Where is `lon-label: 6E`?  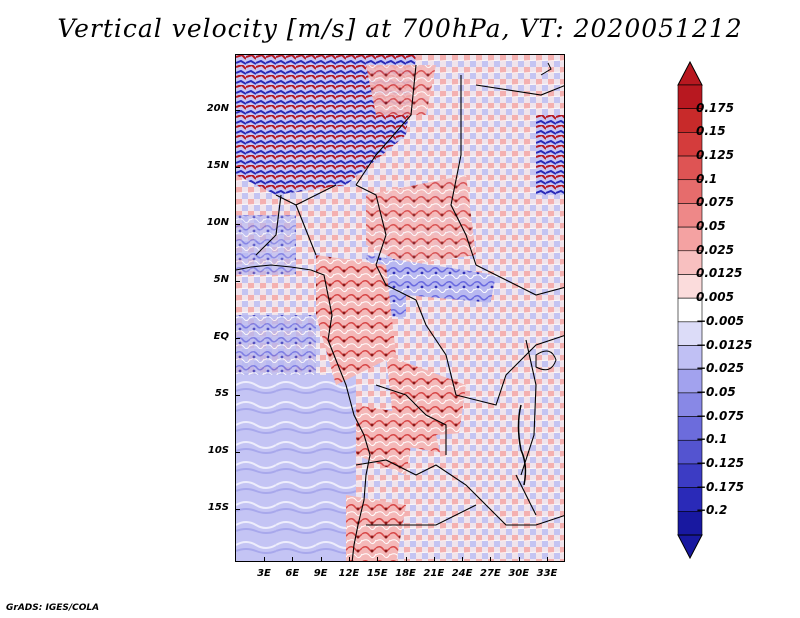
lon-label: 6E is located at coordinates (292, 573).